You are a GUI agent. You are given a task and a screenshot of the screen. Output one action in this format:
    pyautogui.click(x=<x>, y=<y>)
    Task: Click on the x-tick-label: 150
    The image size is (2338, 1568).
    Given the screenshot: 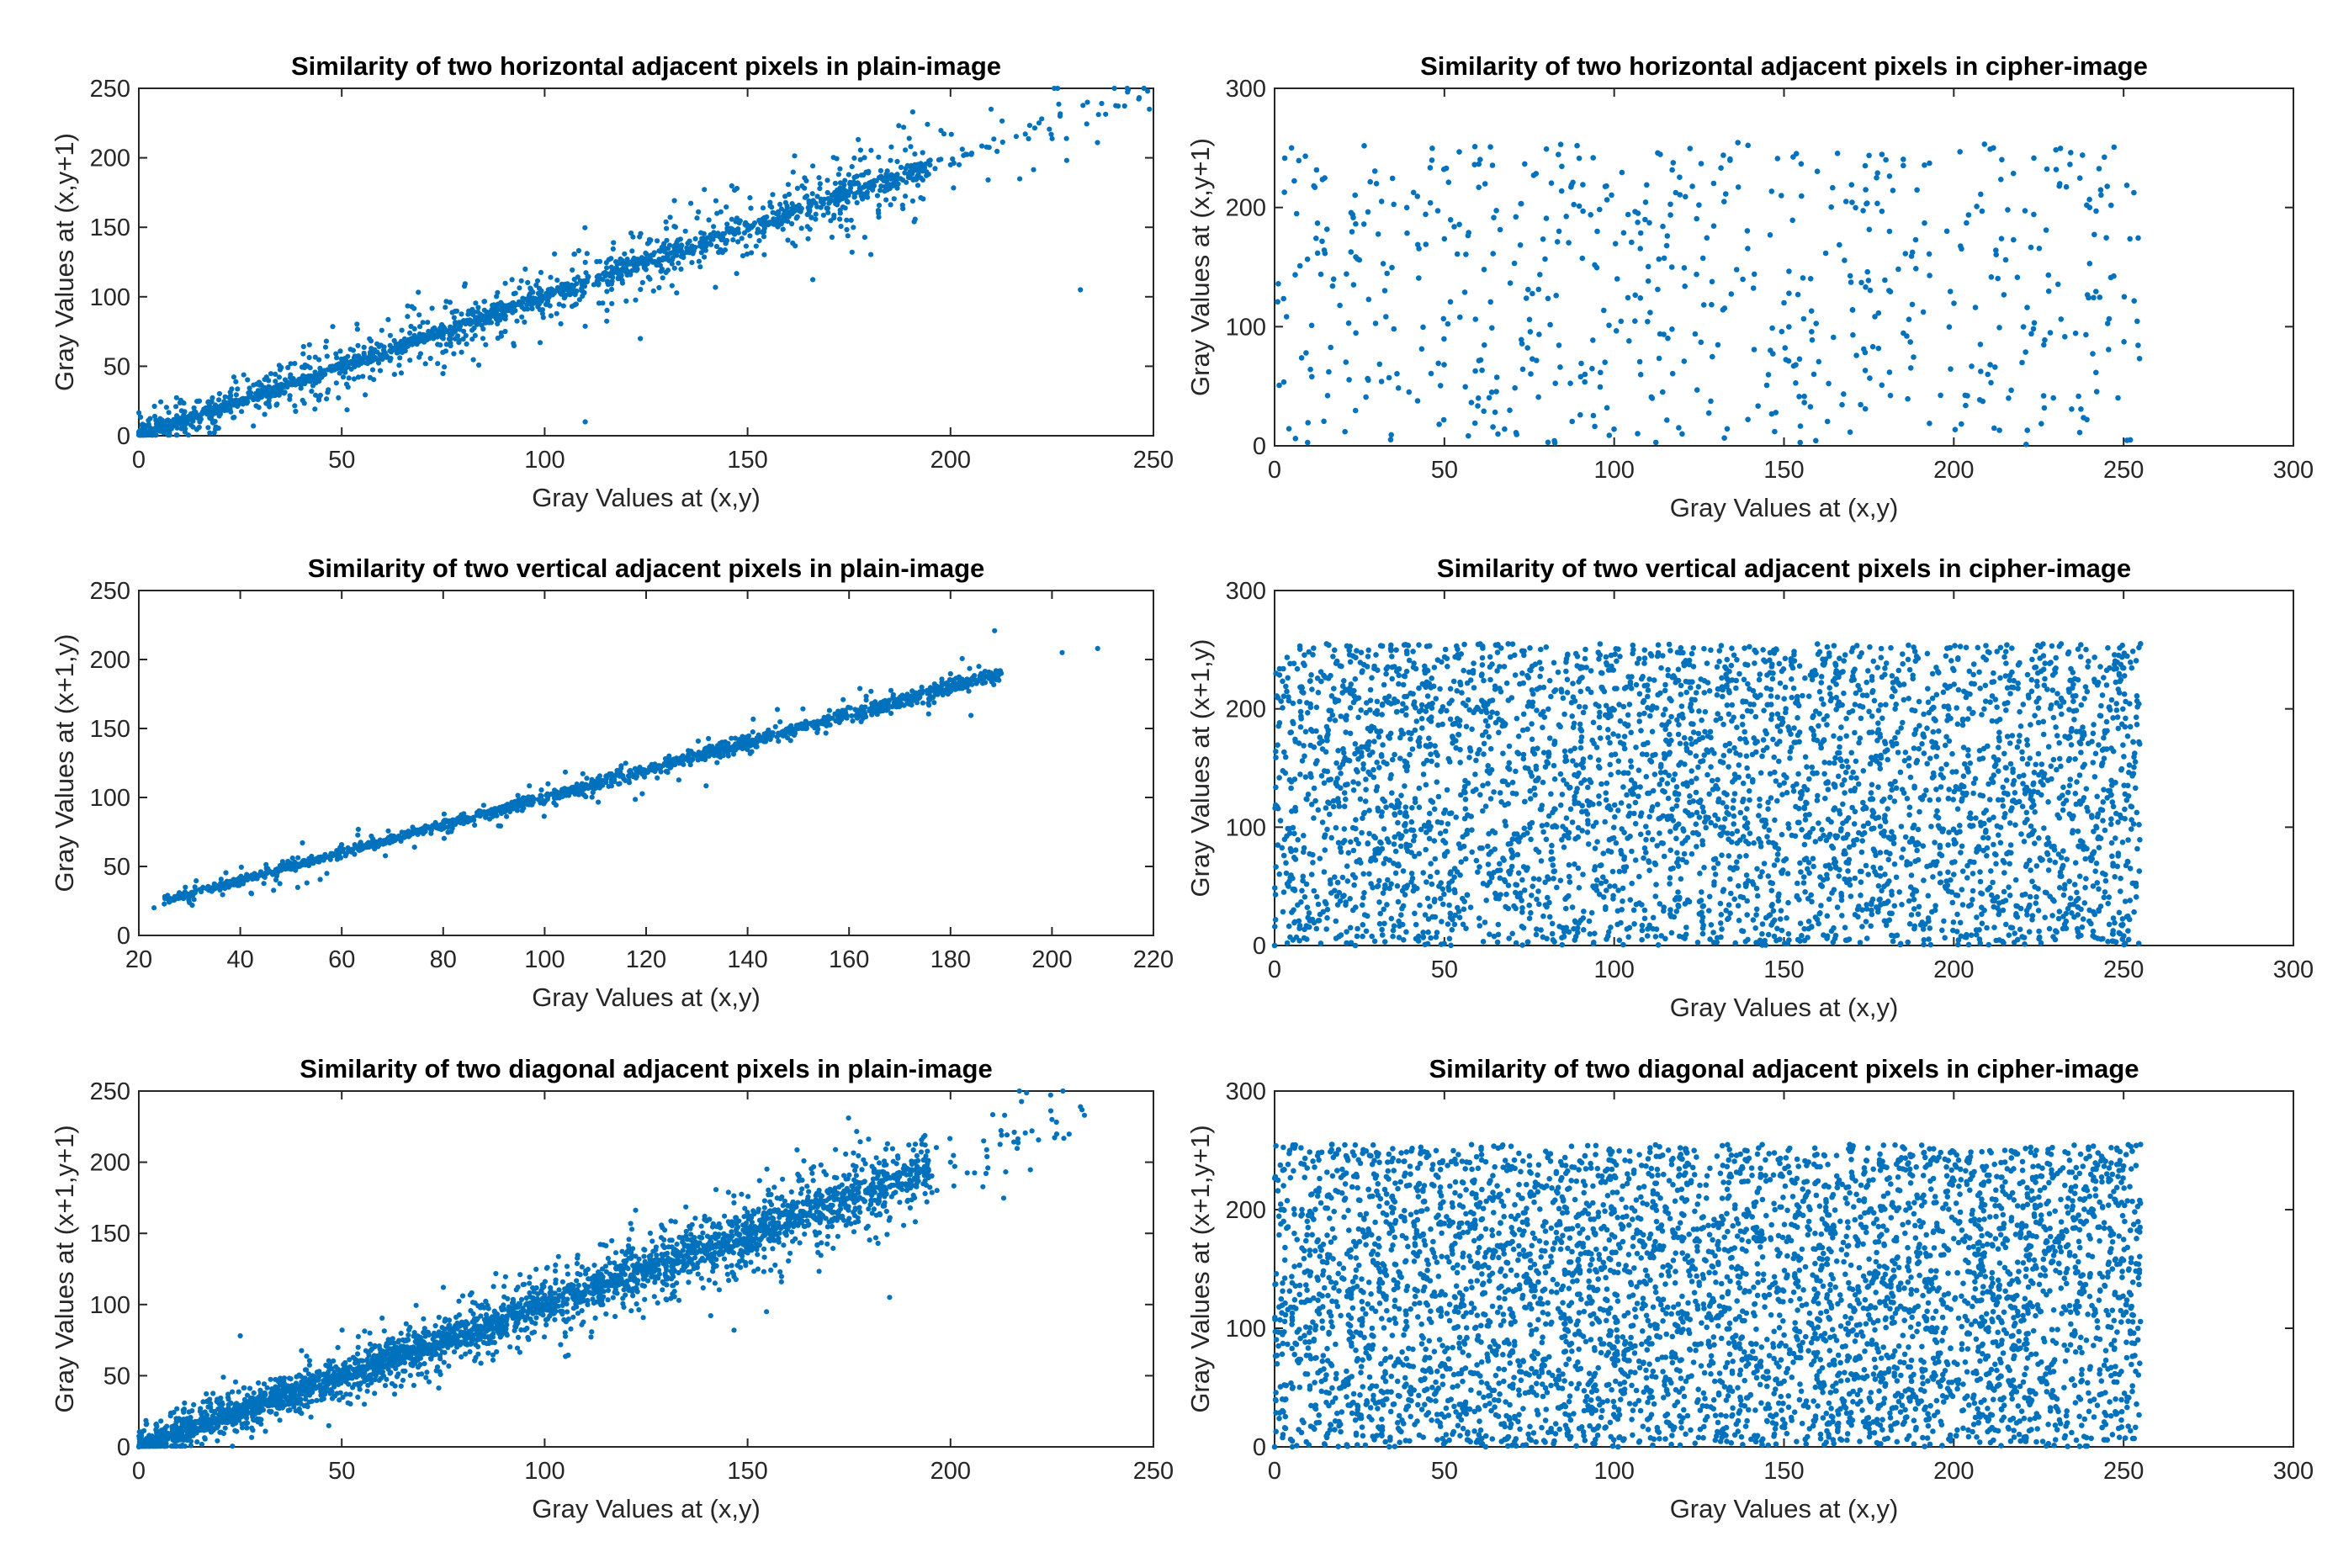 What is the action you would take?
    pyautogui.click(x=747, y=460)
    